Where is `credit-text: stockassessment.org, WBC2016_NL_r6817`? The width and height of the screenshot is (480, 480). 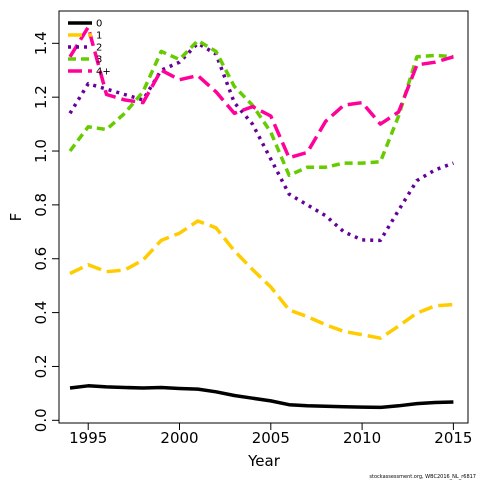 credit-text: stockassessment.org, WBC2016_NL_r6817 is located at coordinates (422, 477).